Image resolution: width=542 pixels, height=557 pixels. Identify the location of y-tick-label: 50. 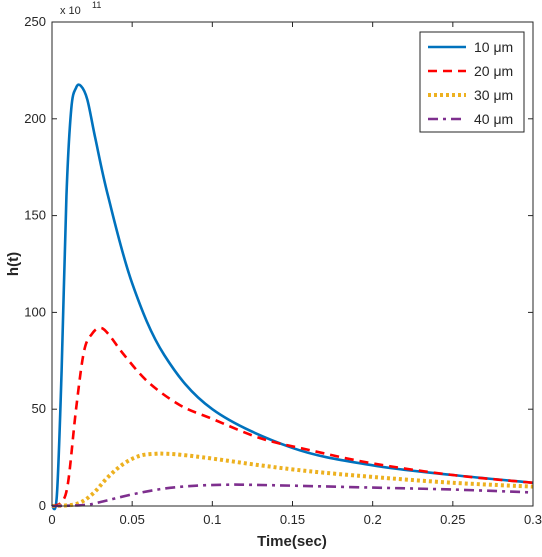
(39, 408).